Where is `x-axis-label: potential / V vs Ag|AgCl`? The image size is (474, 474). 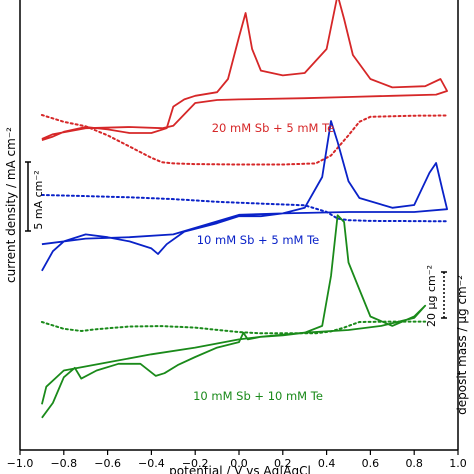 x-axis-label: potential / V vs Ag|AgCl is located at coordinates (240, 469).